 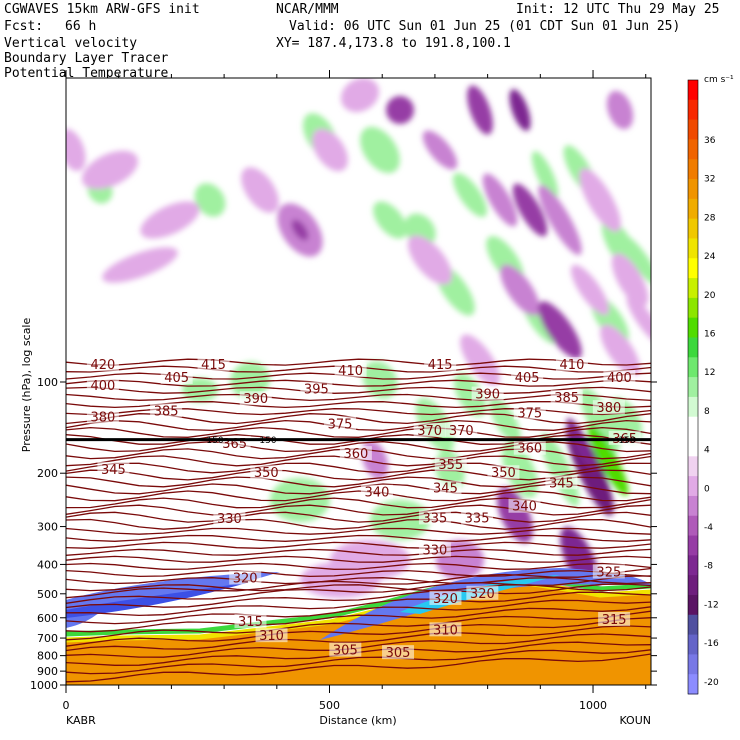 I want to click on colorbar-label: 32, so click(x=709, y=180).